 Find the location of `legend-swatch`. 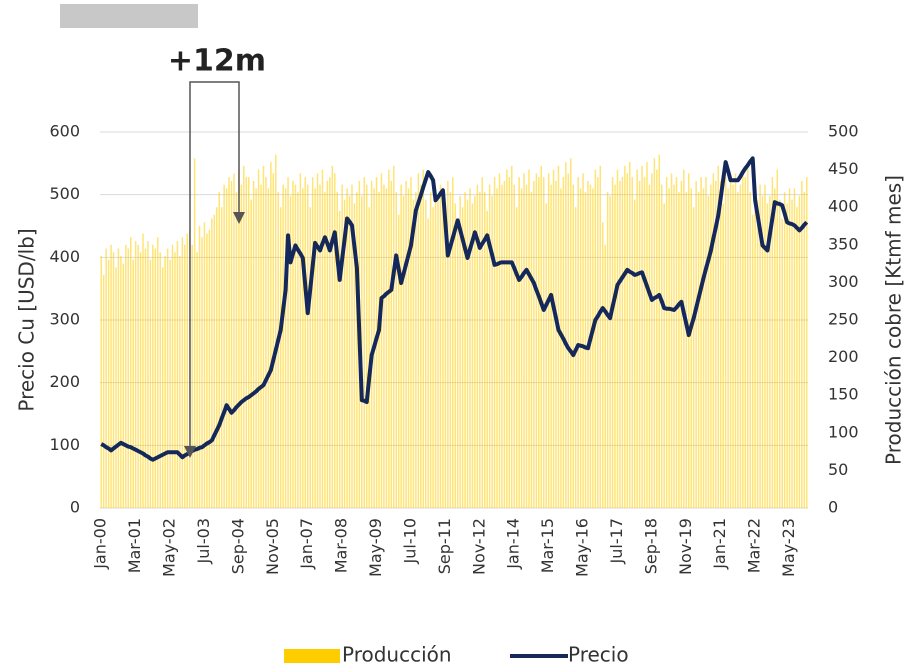

legend-swatch is located at coordinates (312, 656).